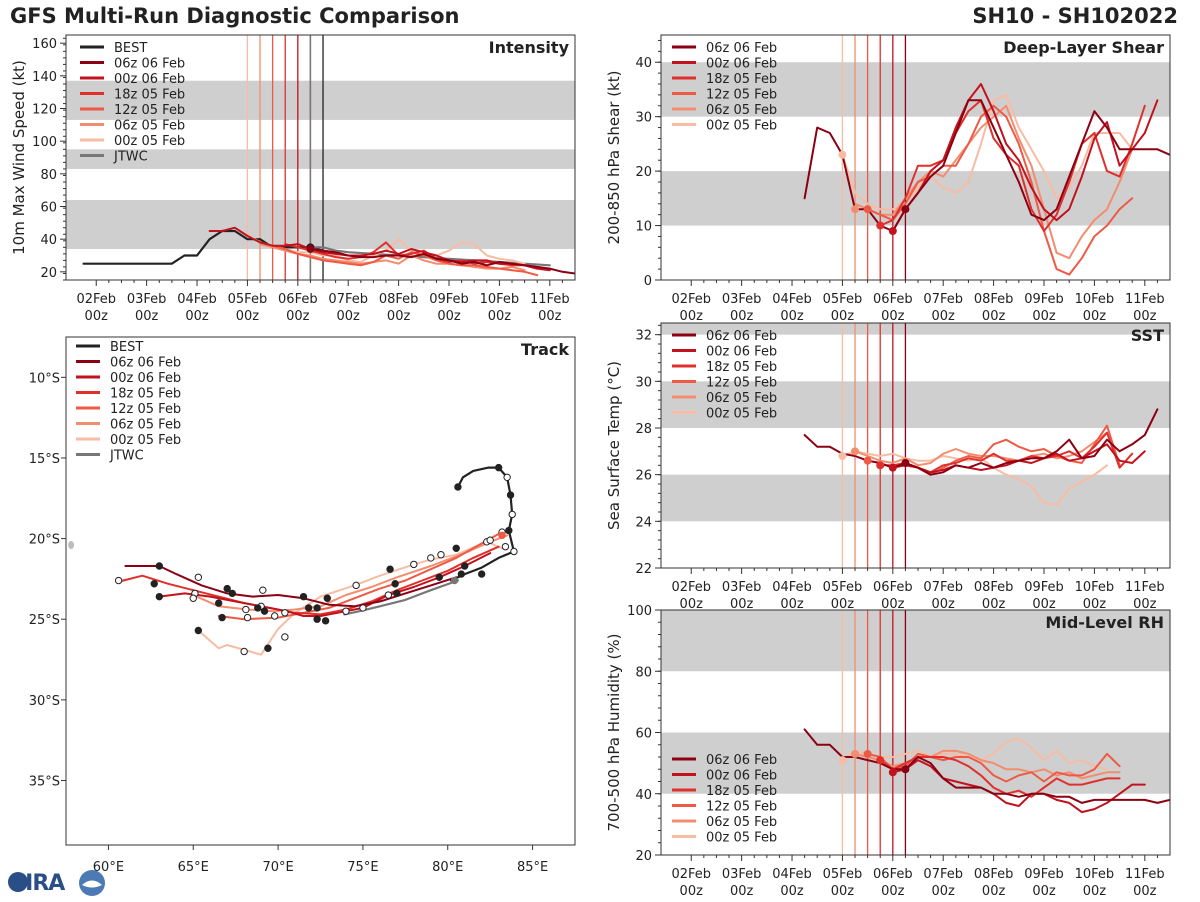 The height and width of the screenshot is (902, 1200). Describe the element at coordinates (843, 587) in the screenshot. I see `x-tick-label: 05Feb` at that location.